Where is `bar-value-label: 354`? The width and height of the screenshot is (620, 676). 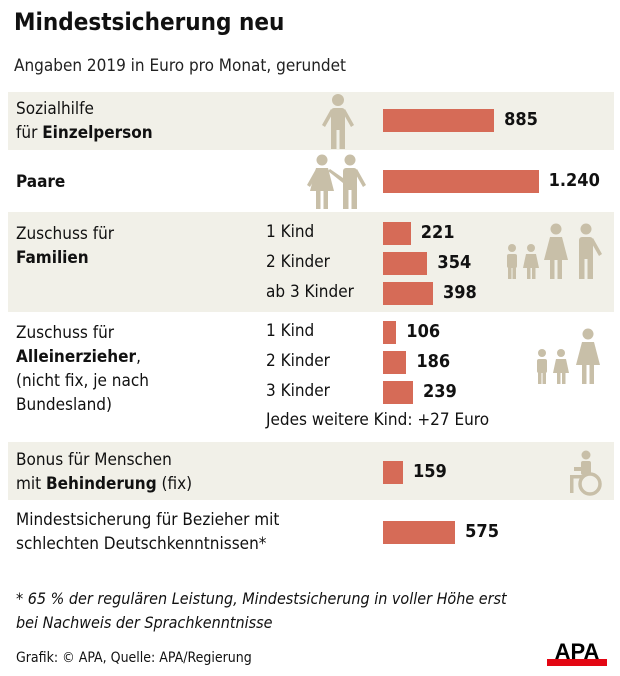 bar-value-label: 354 is located at coordinates (454, 262).